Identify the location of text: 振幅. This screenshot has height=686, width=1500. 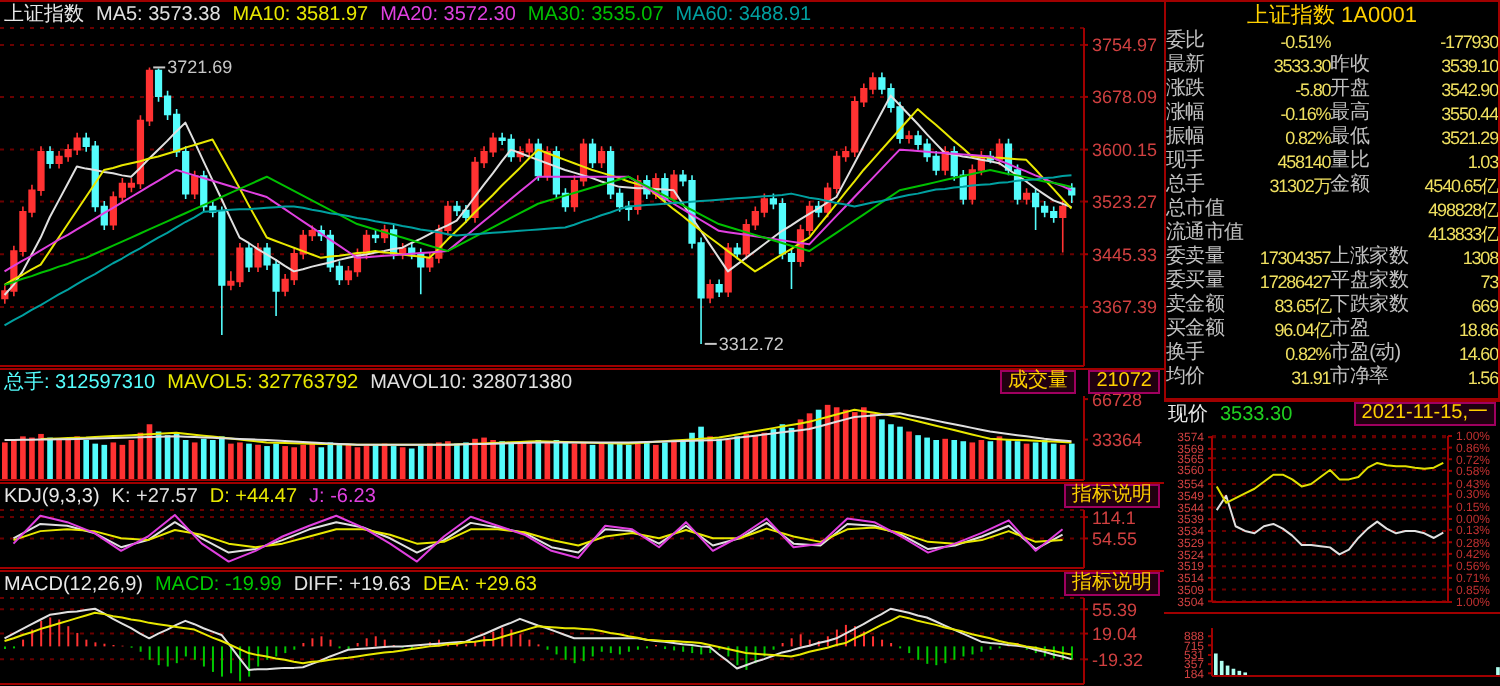
(1185, 137).